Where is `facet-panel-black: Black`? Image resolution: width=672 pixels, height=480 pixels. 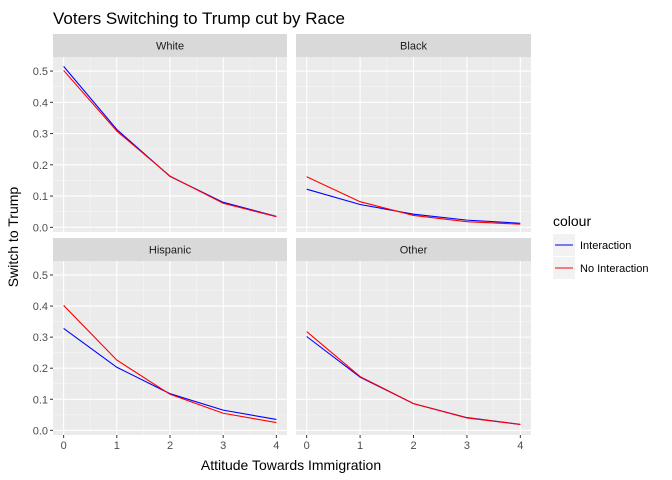 facet-panel-black: Black is located at coordinates (413, 133).